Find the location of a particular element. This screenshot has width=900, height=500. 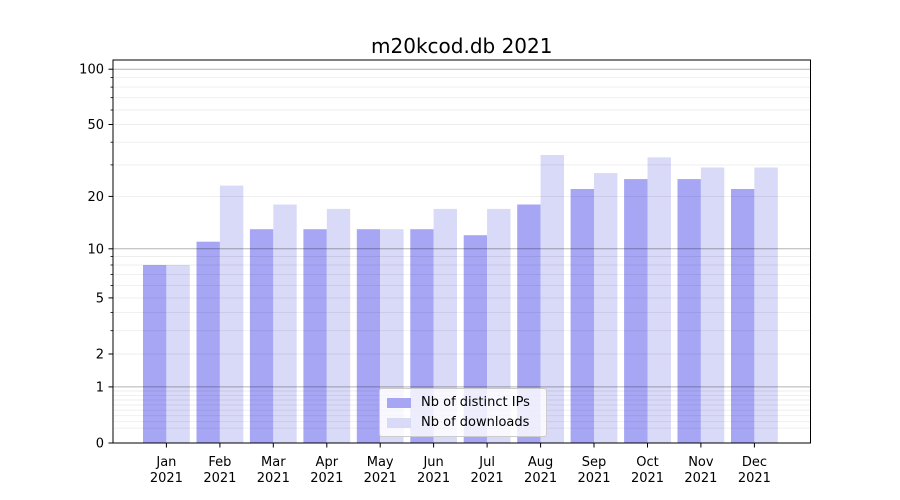

bar-downloads-jul is located at coordinates (499, 325).